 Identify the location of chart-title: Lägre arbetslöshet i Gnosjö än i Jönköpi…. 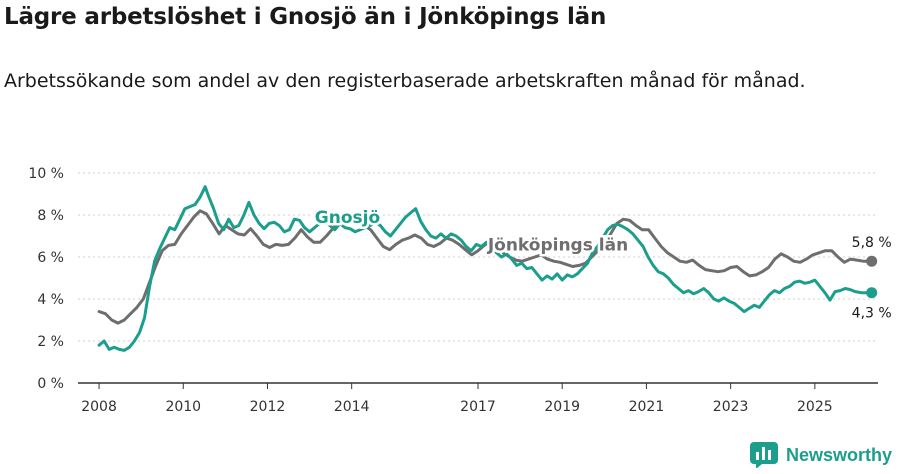
(305, 17).